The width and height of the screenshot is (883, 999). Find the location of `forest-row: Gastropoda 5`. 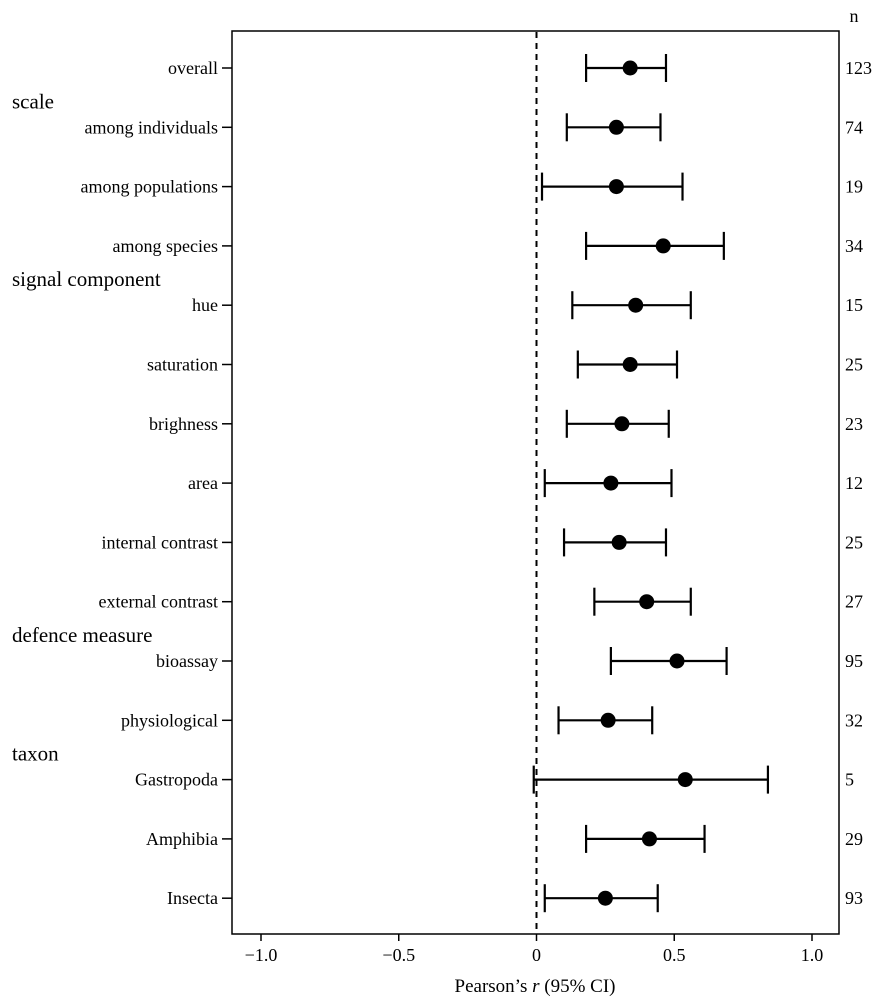

forest-row: Gastropoda 5 is located at coordinates (494, 779).